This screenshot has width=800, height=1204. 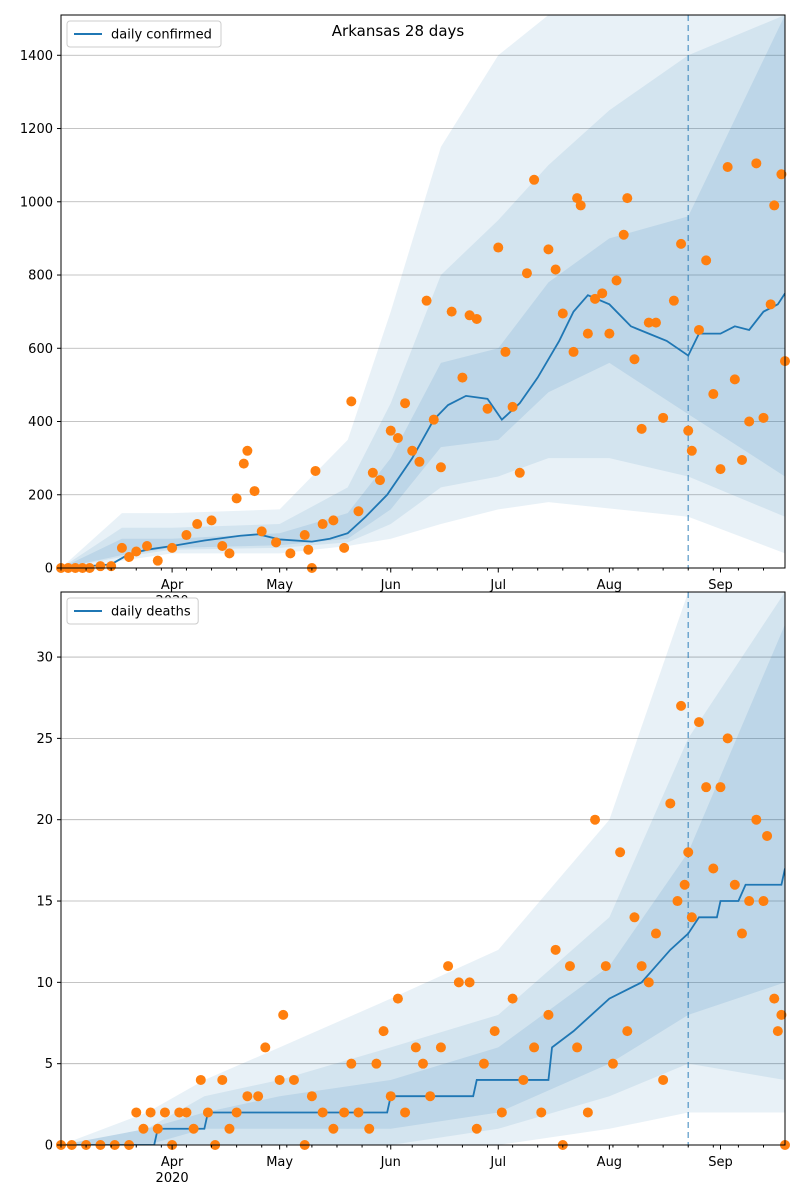 What do you see at coordinates (44, 902) in the screenshot?
I see `y-tick-label: 15` at bounding box center [44, 902].